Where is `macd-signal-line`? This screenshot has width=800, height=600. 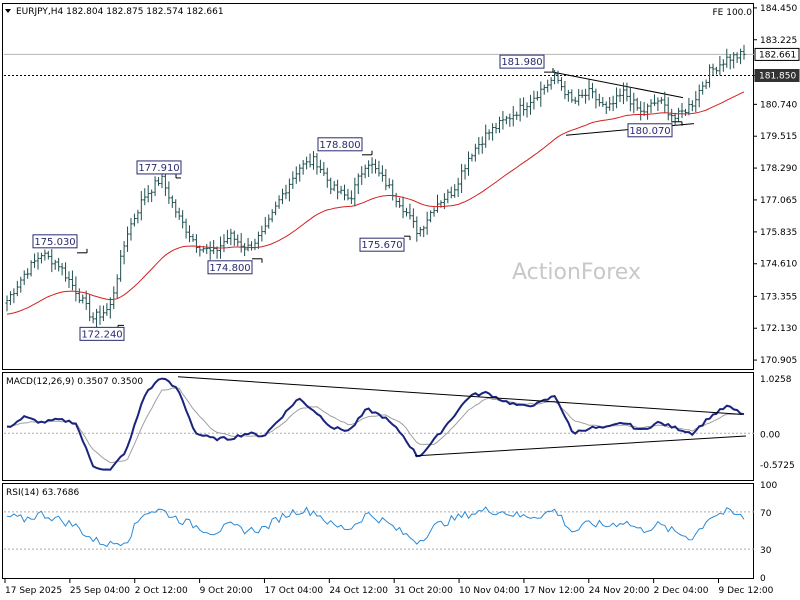 macd-signal-line is located at coordinates (375, 425).